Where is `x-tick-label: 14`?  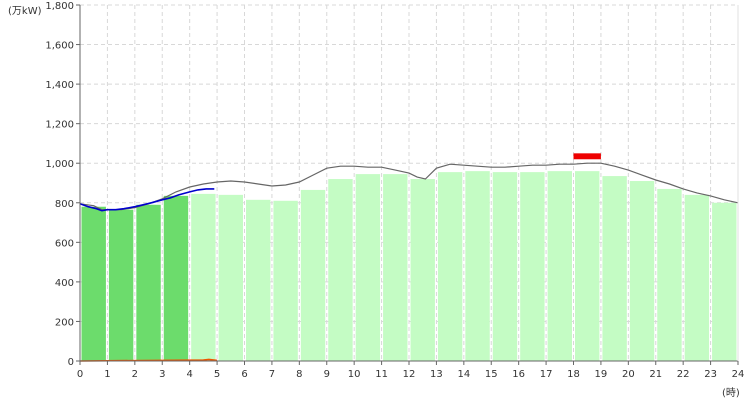
x-tick-label: 14 is located at coordinates (463, 374).